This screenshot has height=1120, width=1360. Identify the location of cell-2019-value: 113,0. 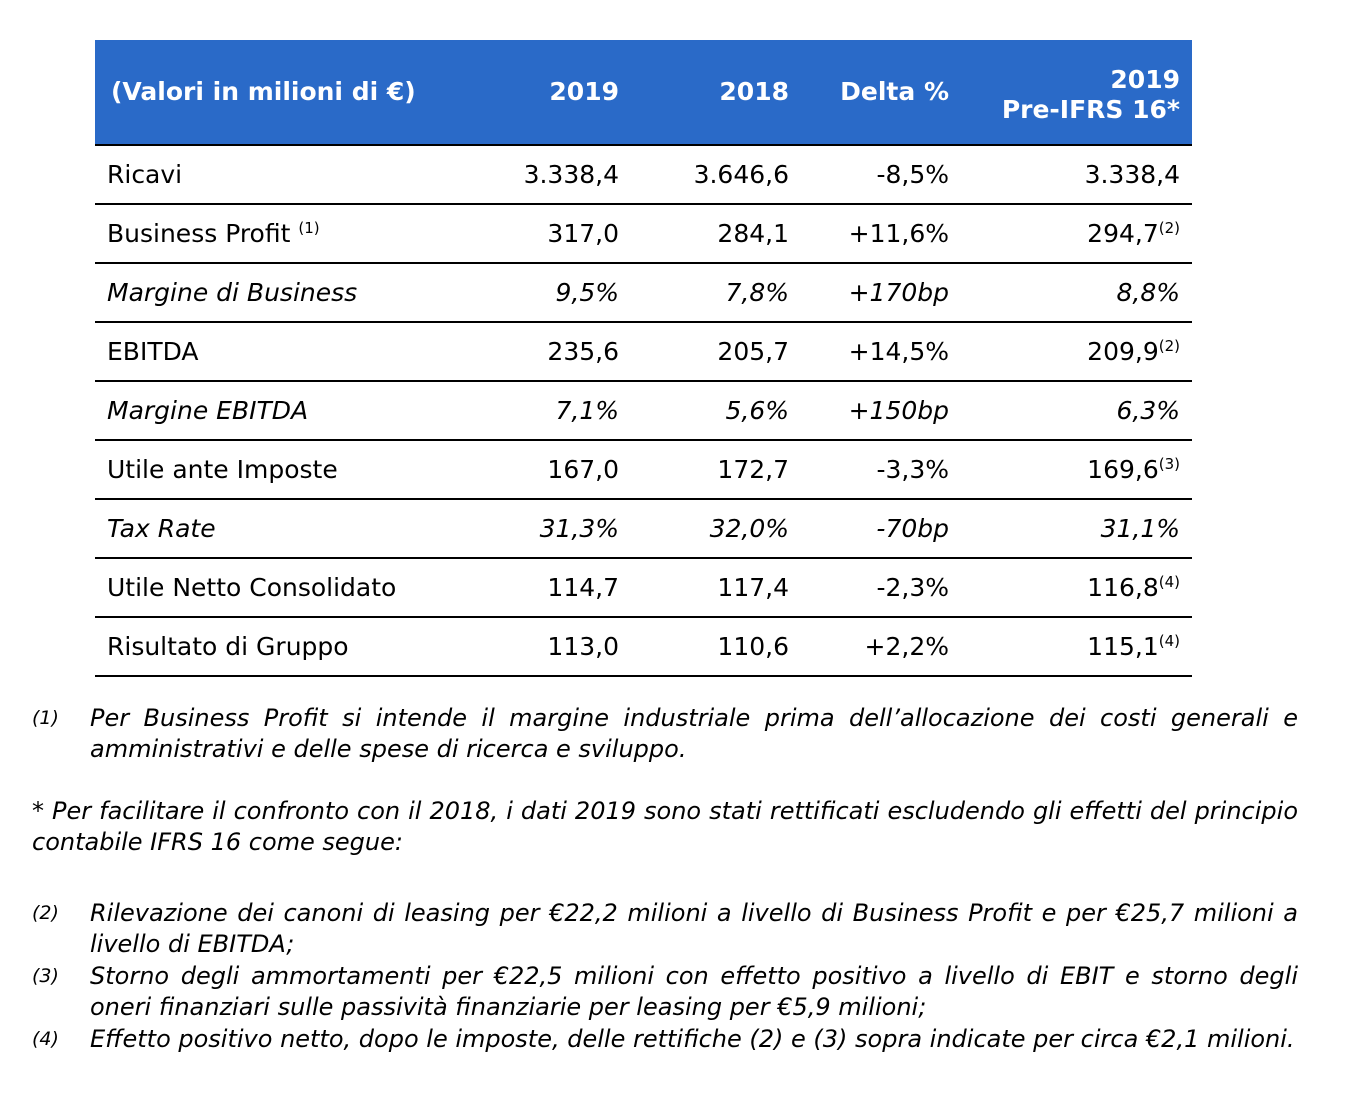
(583, 646).